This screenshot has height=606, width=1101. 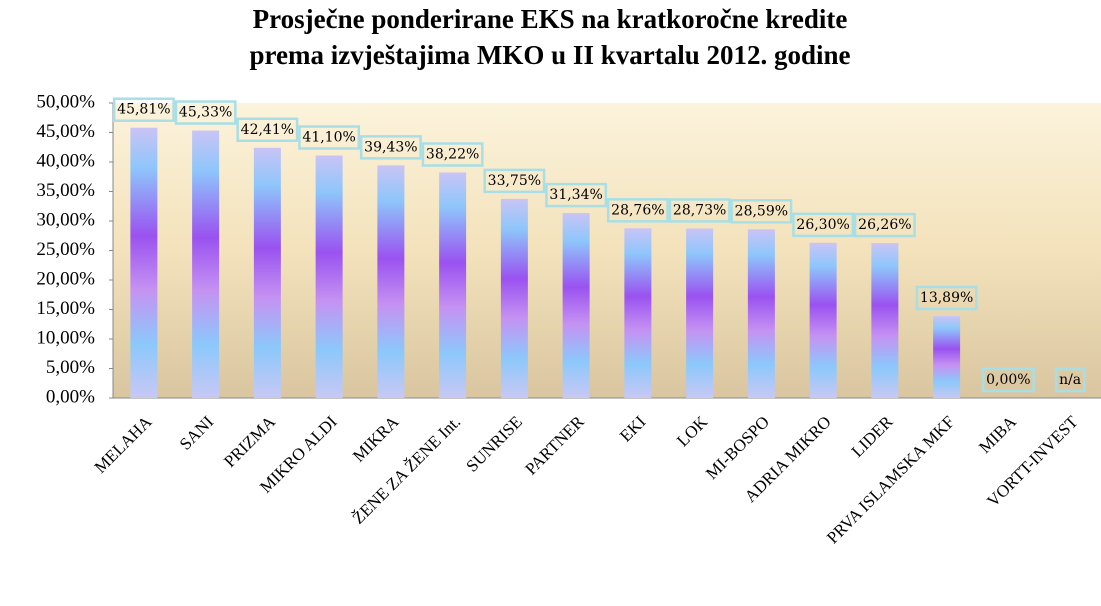 I want to click on y-tick-label: 30,00%, so click(x=65, y=219).